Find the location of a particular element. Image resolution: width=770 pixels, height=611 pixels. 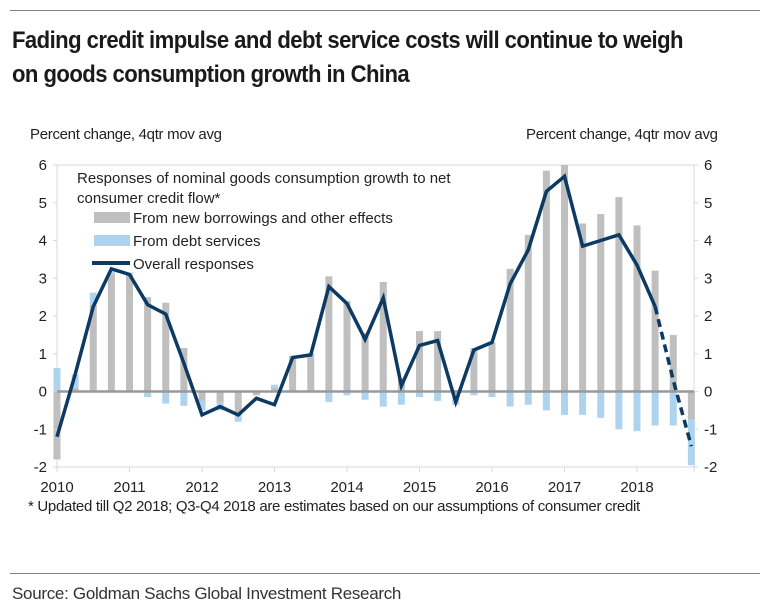

x-tick-label: 2017 is located at coordinates (564, 487).